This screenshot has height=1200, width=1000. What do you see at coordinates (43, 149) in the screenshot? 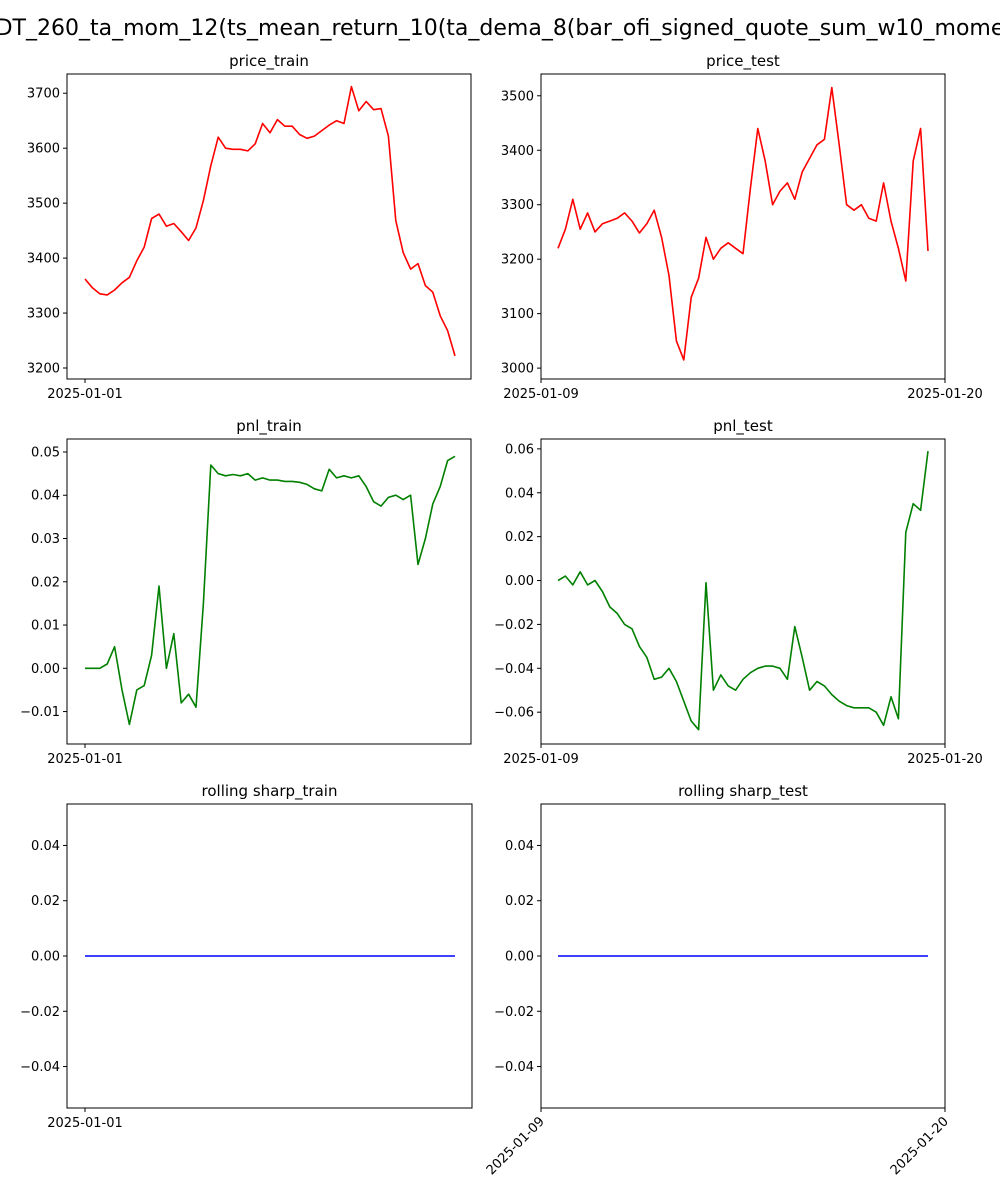
I see `y-tick-label: 3600` at bounding box center [43, 149].